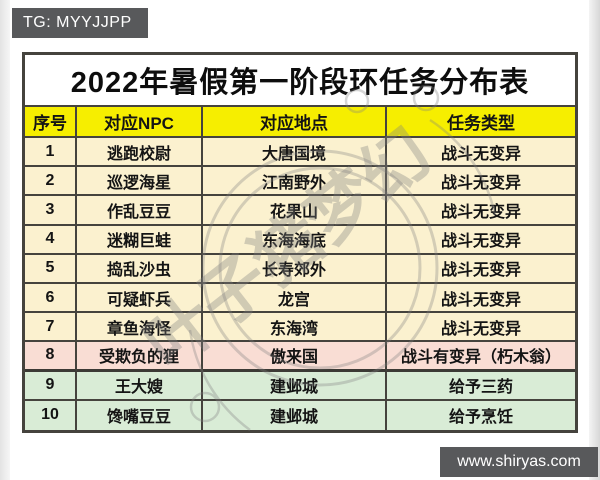 This screenshot has height=480, width=600. What do you see at coordinates (295, 386) in the screenshot?
I see `row9-location: 建邺城` at bounding box center [295, 386].